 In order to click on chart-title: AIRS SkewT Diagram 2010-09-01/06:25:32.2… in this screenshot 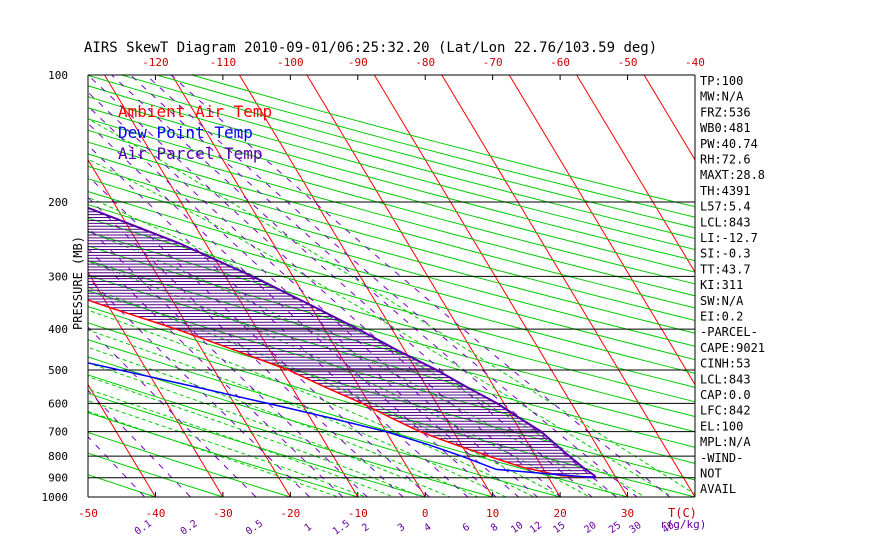, I will do `click(370, 48)`.